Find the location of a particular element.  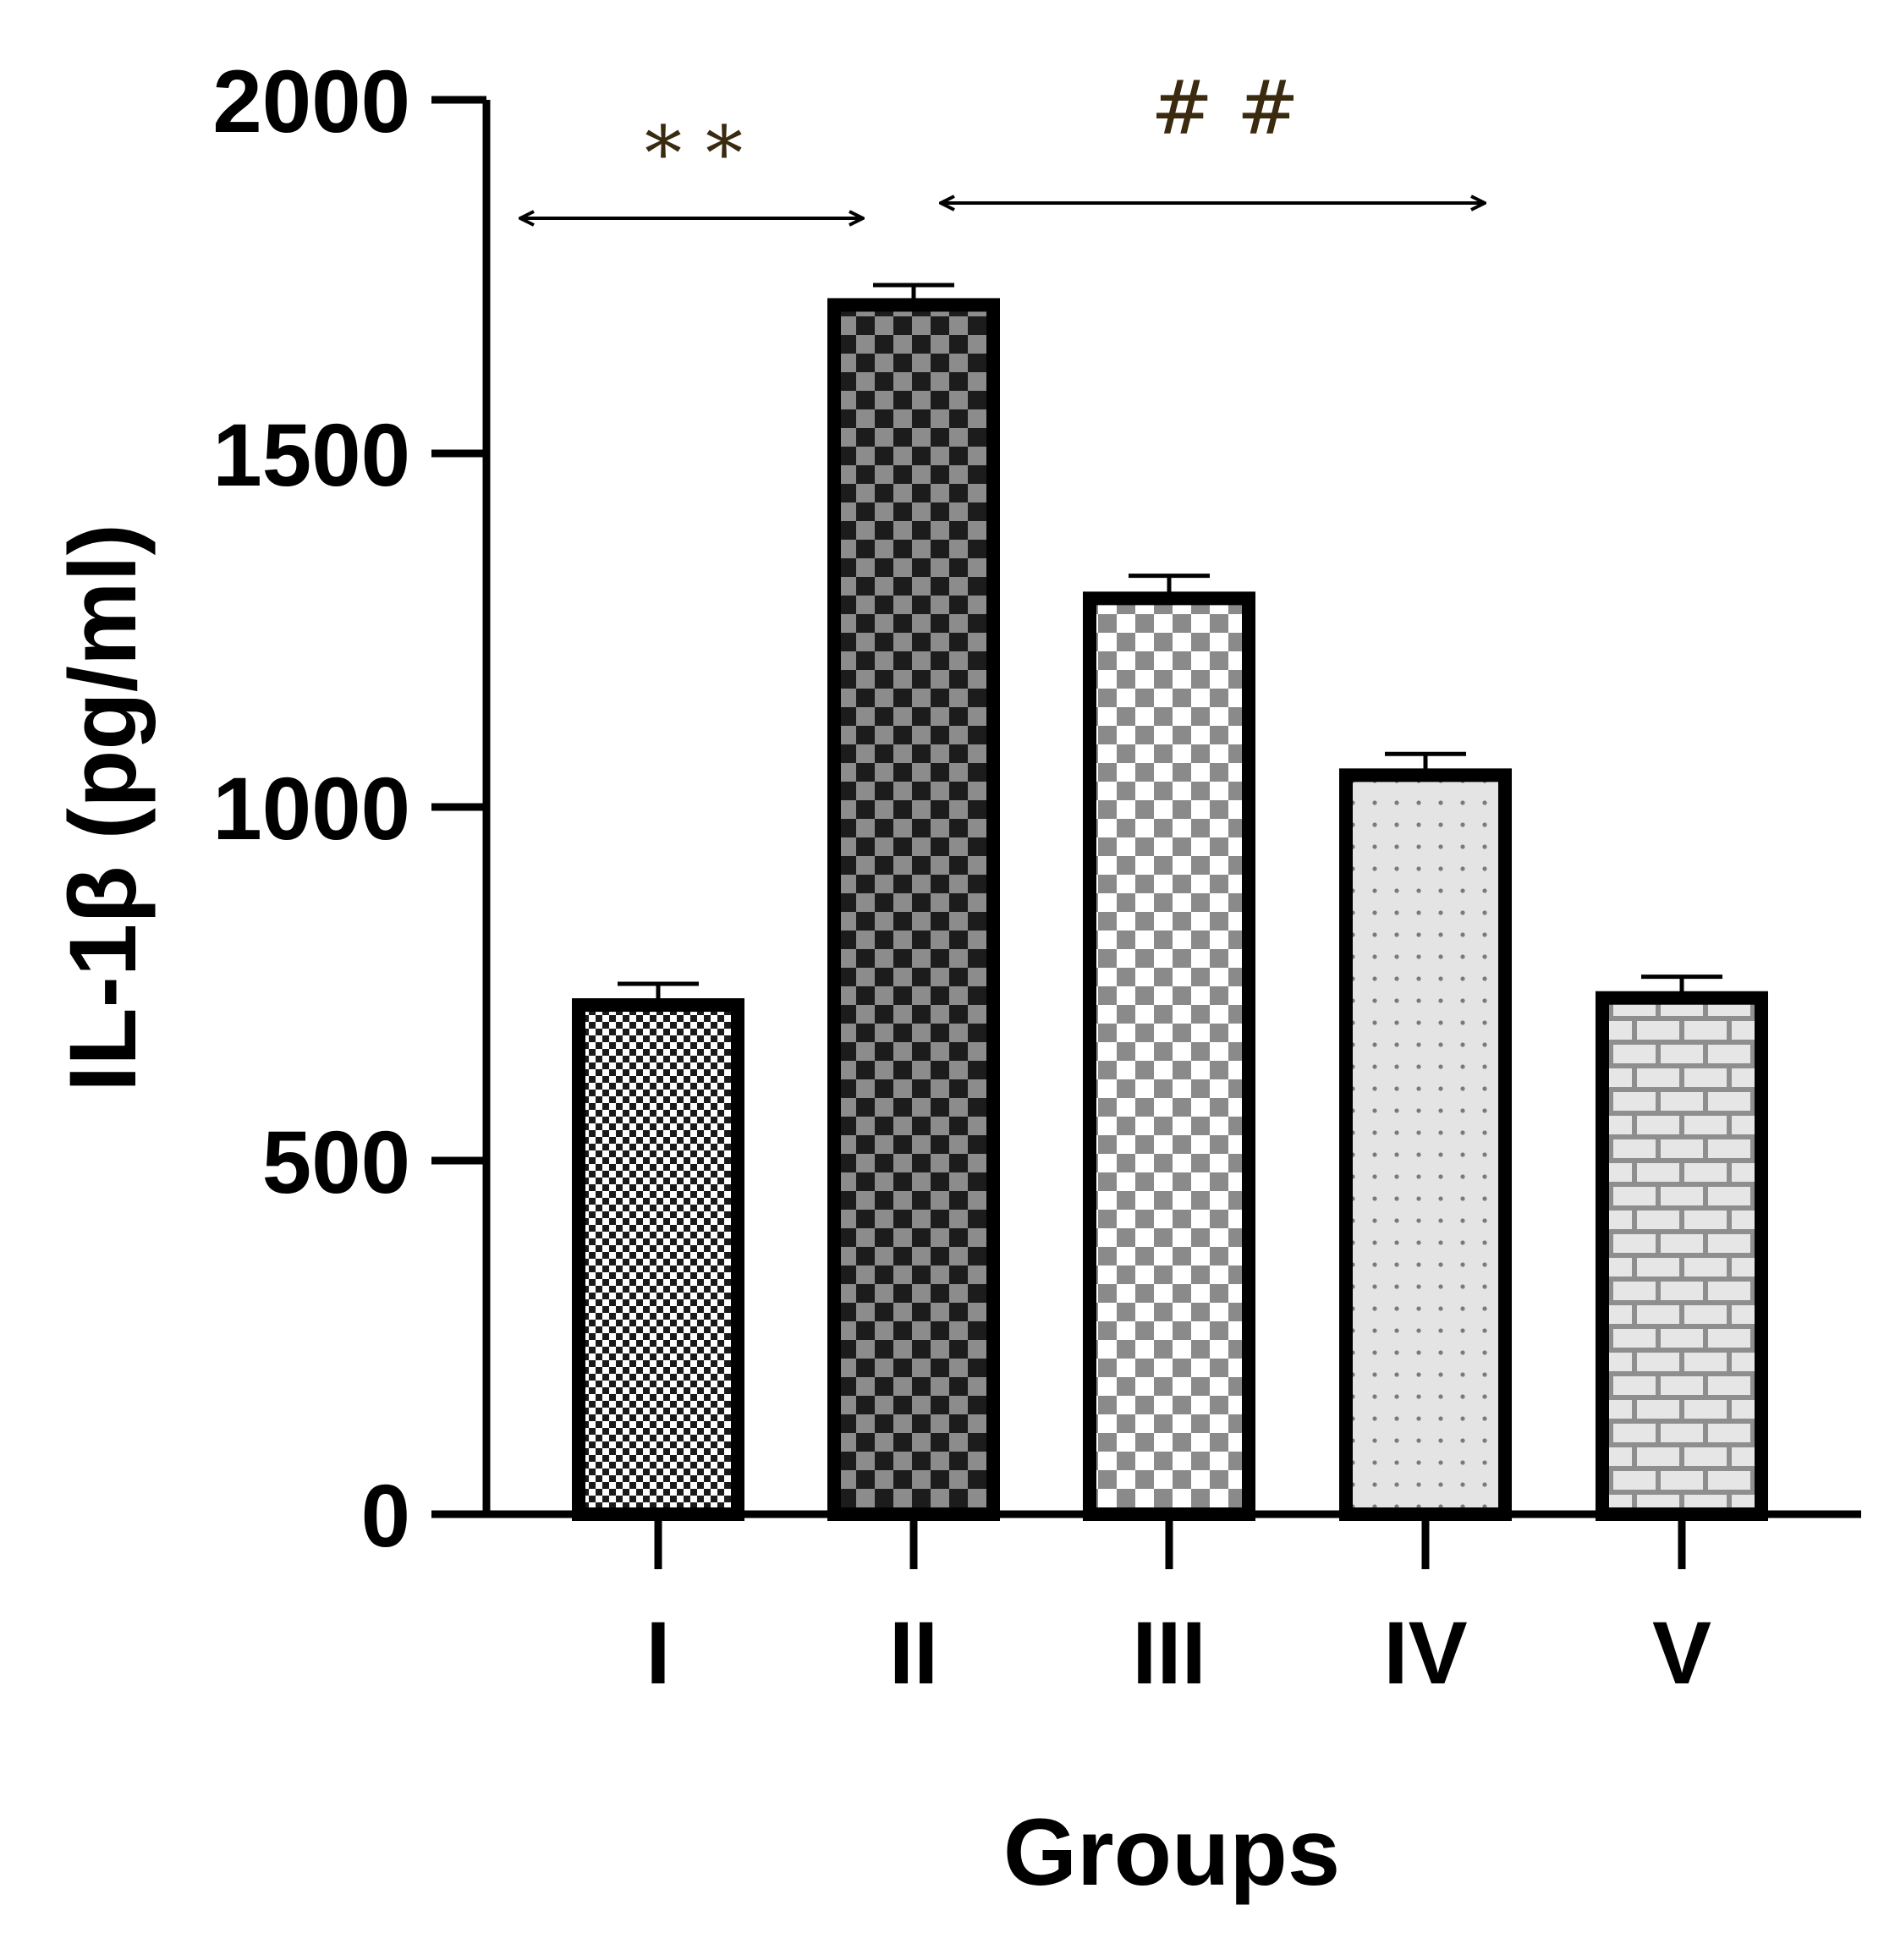

x-tick-label: IV is located at coordinates (1425, 1653).